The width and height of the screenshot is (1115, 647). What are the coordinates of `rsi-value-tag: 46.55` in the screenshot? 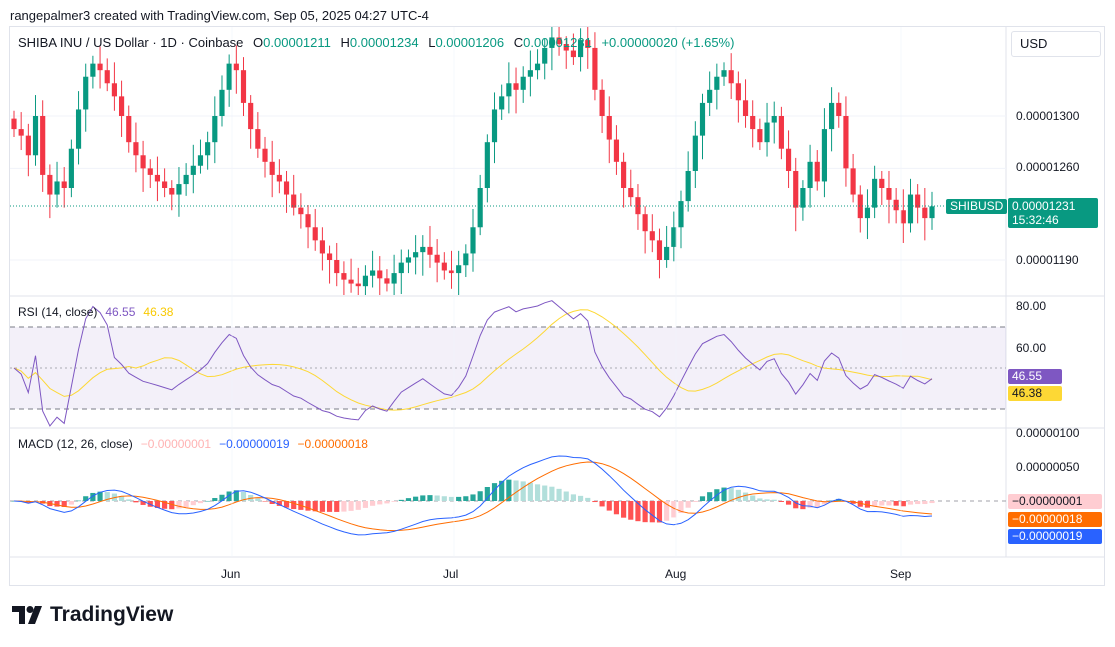 It's located at (1035, 376).